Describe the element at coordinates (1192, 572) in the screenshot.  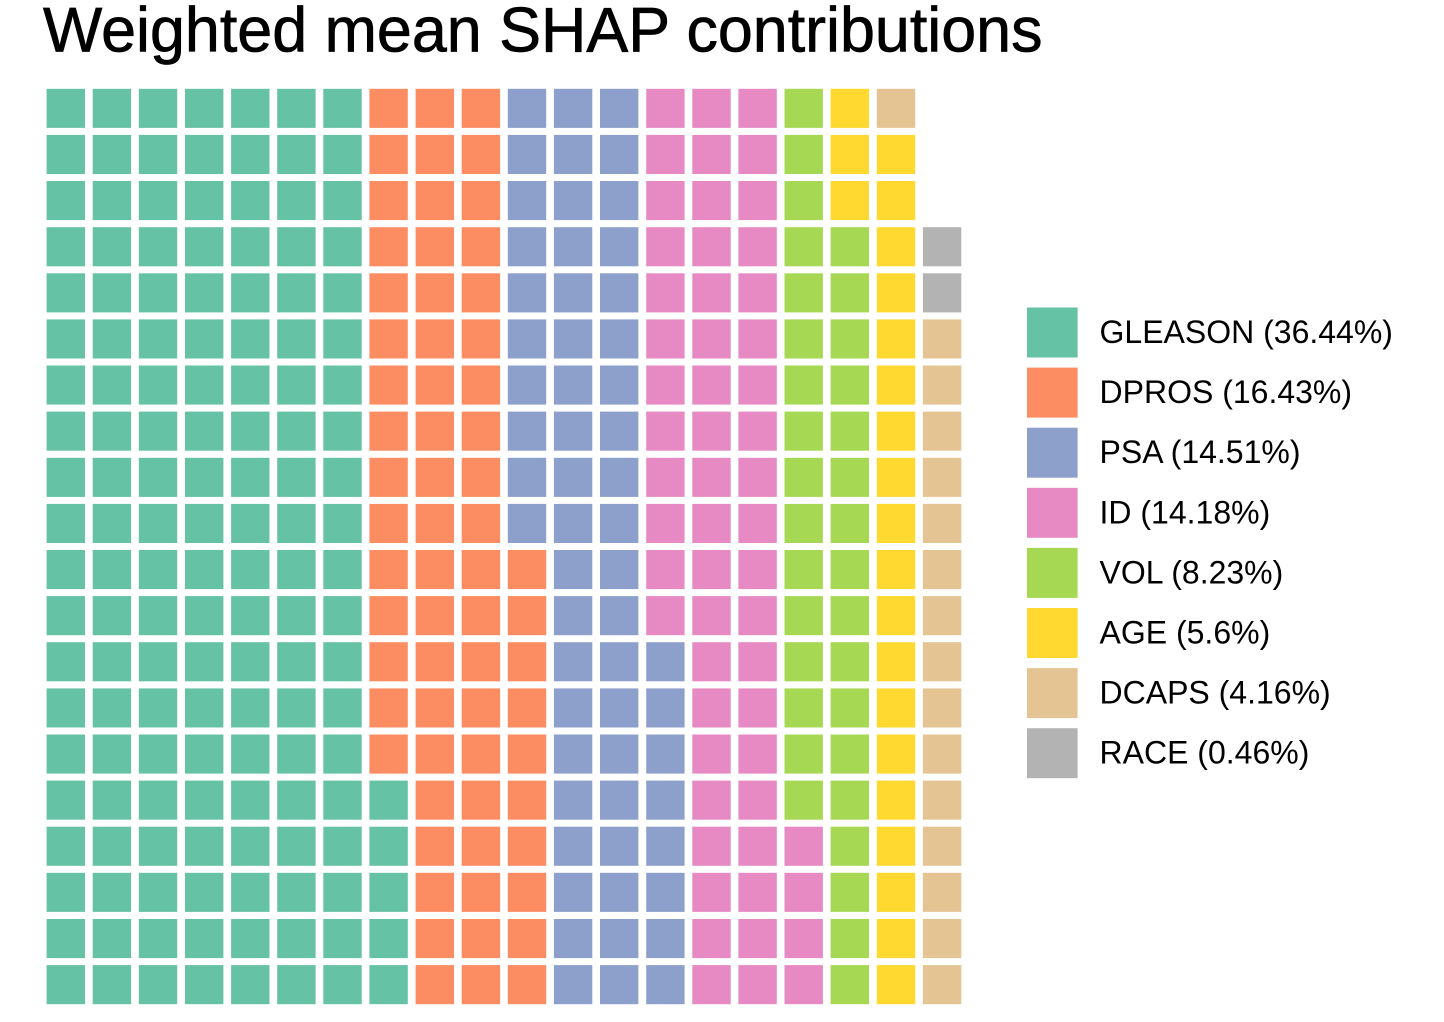
I see `svg-text: VOL (8.23%)` at that location.